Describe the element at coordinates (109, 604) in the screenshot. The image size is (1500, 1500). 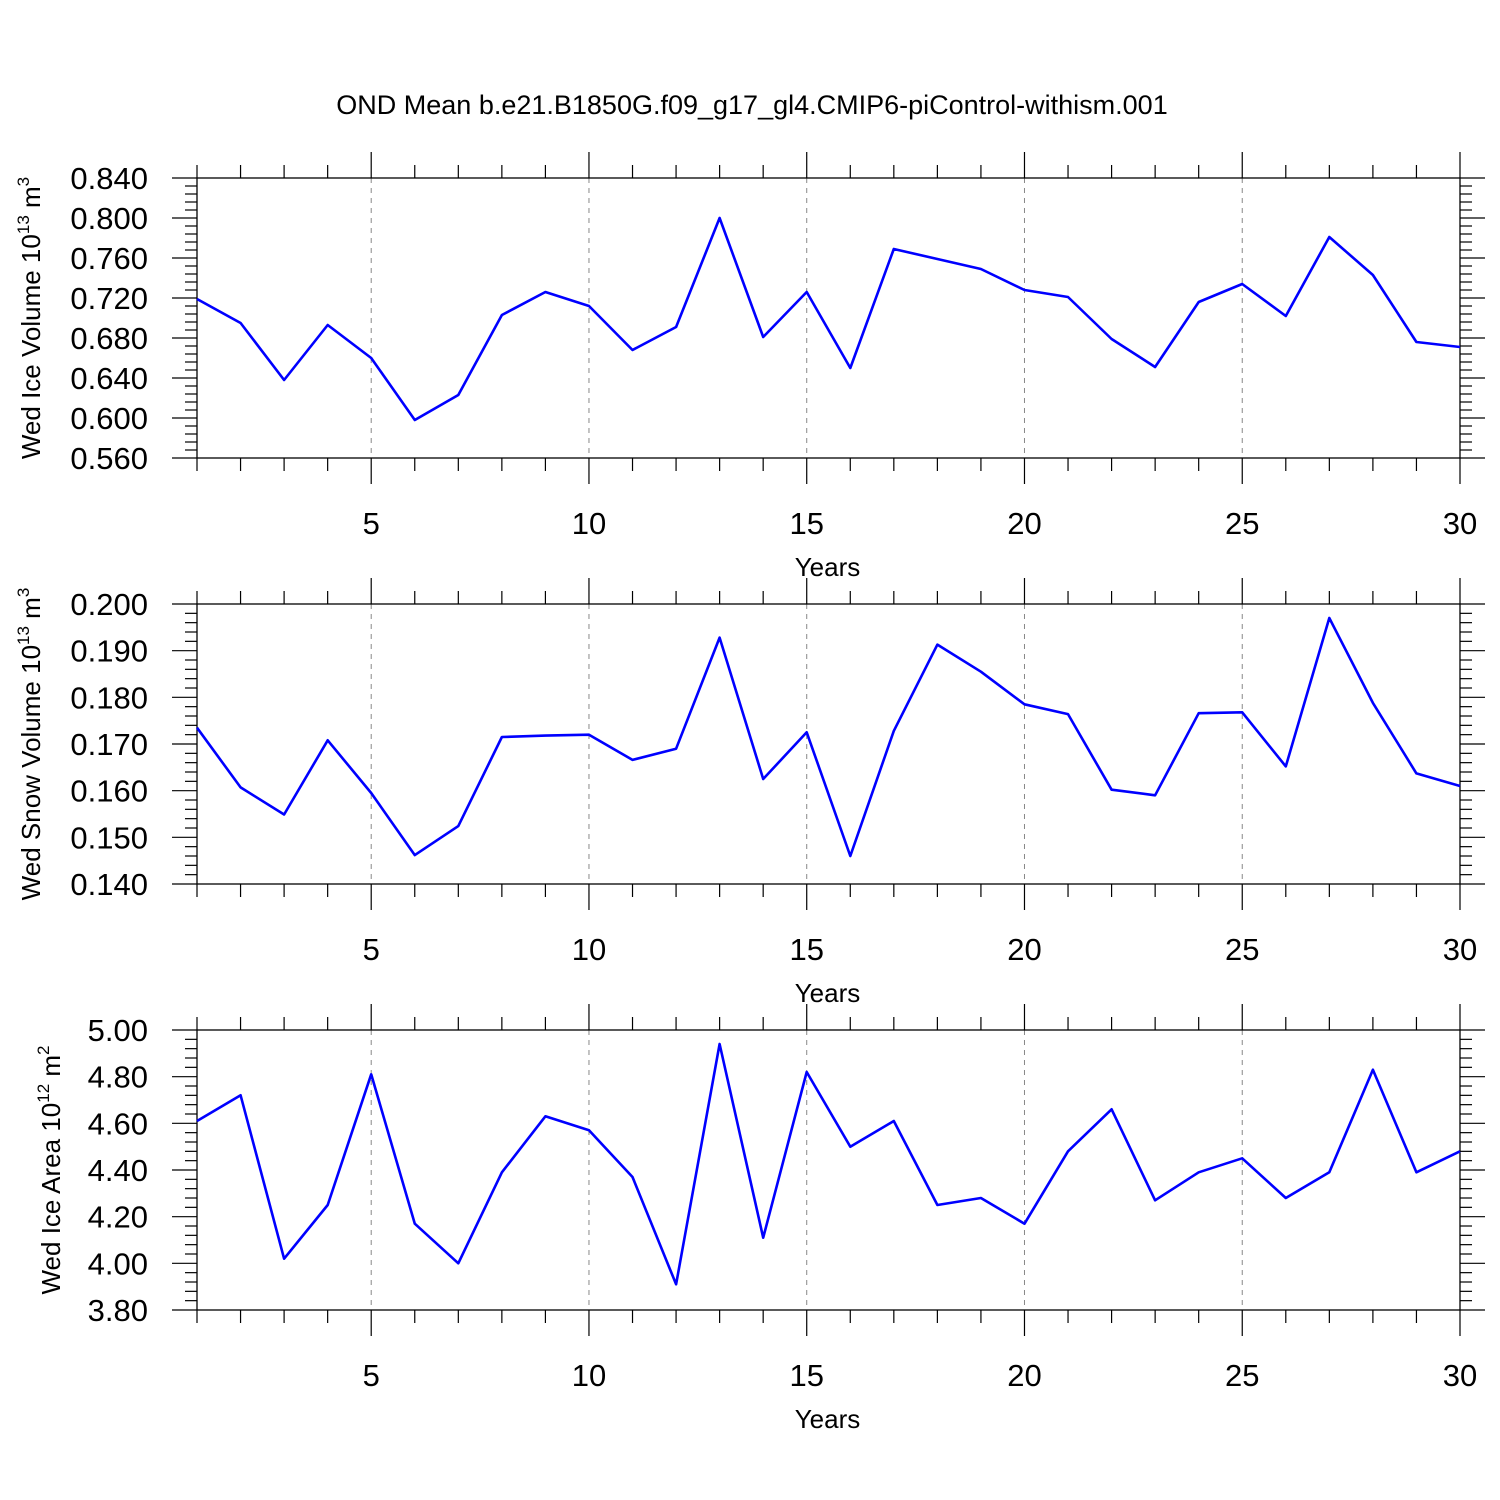
I see `y-tick-label: 0.200` at that location.